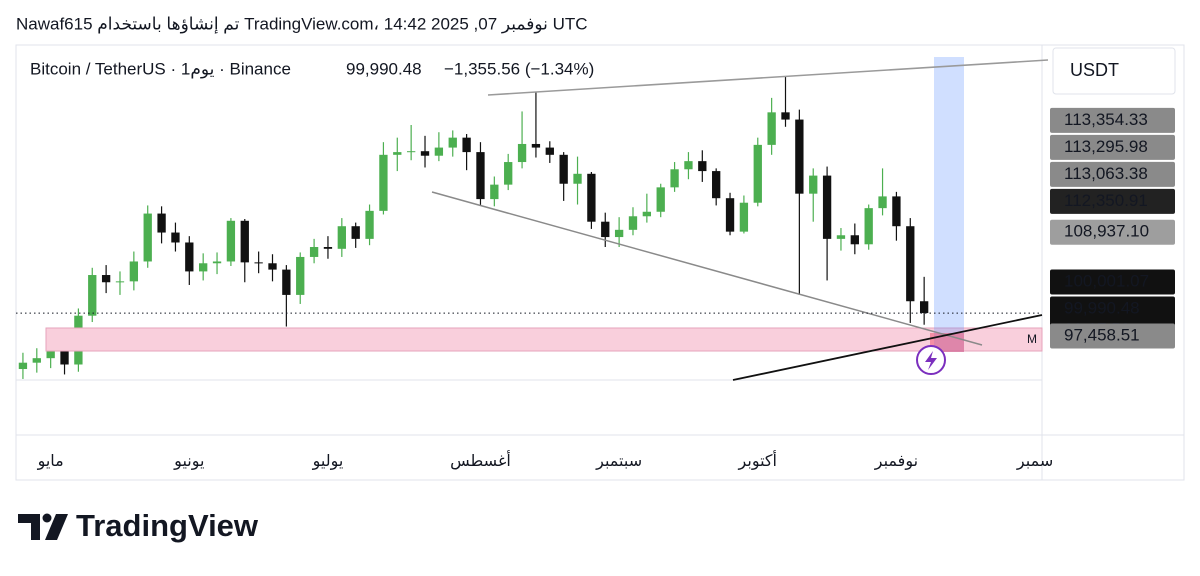  What do you see at coordinates (544, 339) in the screenshot?
I see `zone` at bounding box center [544, 339].